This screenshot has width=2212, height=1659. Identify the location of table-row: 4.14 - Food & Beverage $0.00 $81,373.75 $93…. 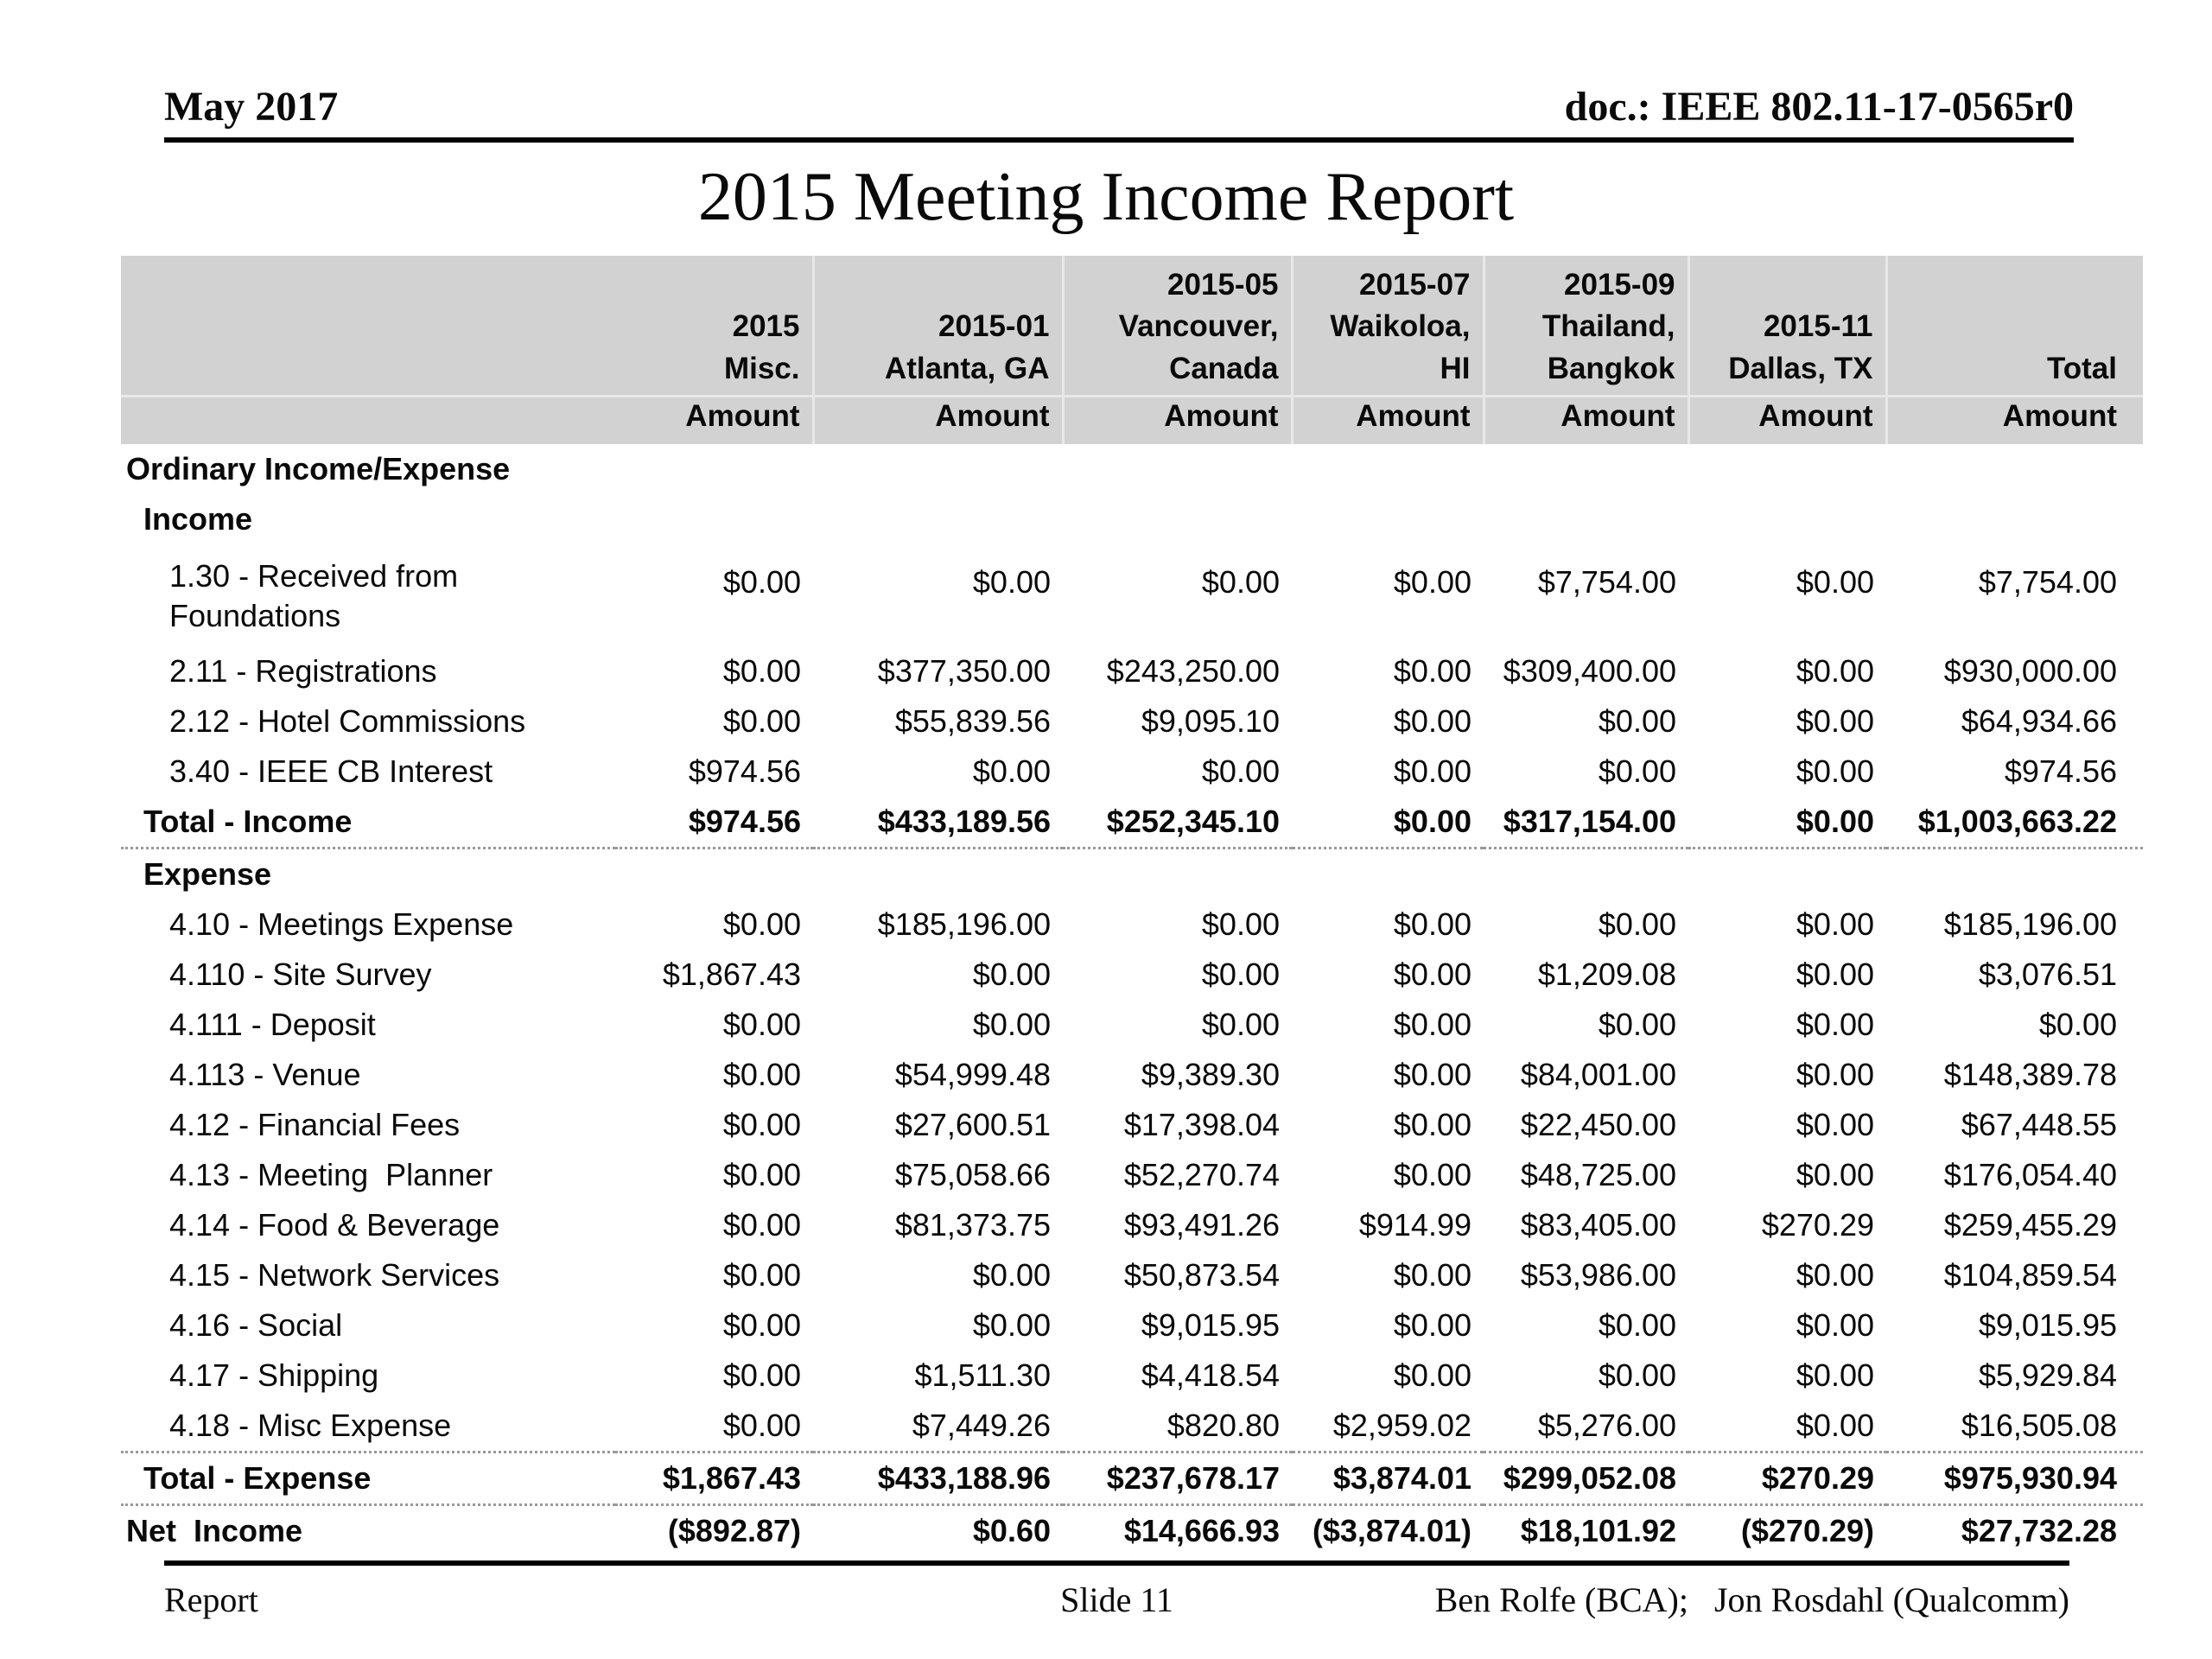
(1132, 1225).